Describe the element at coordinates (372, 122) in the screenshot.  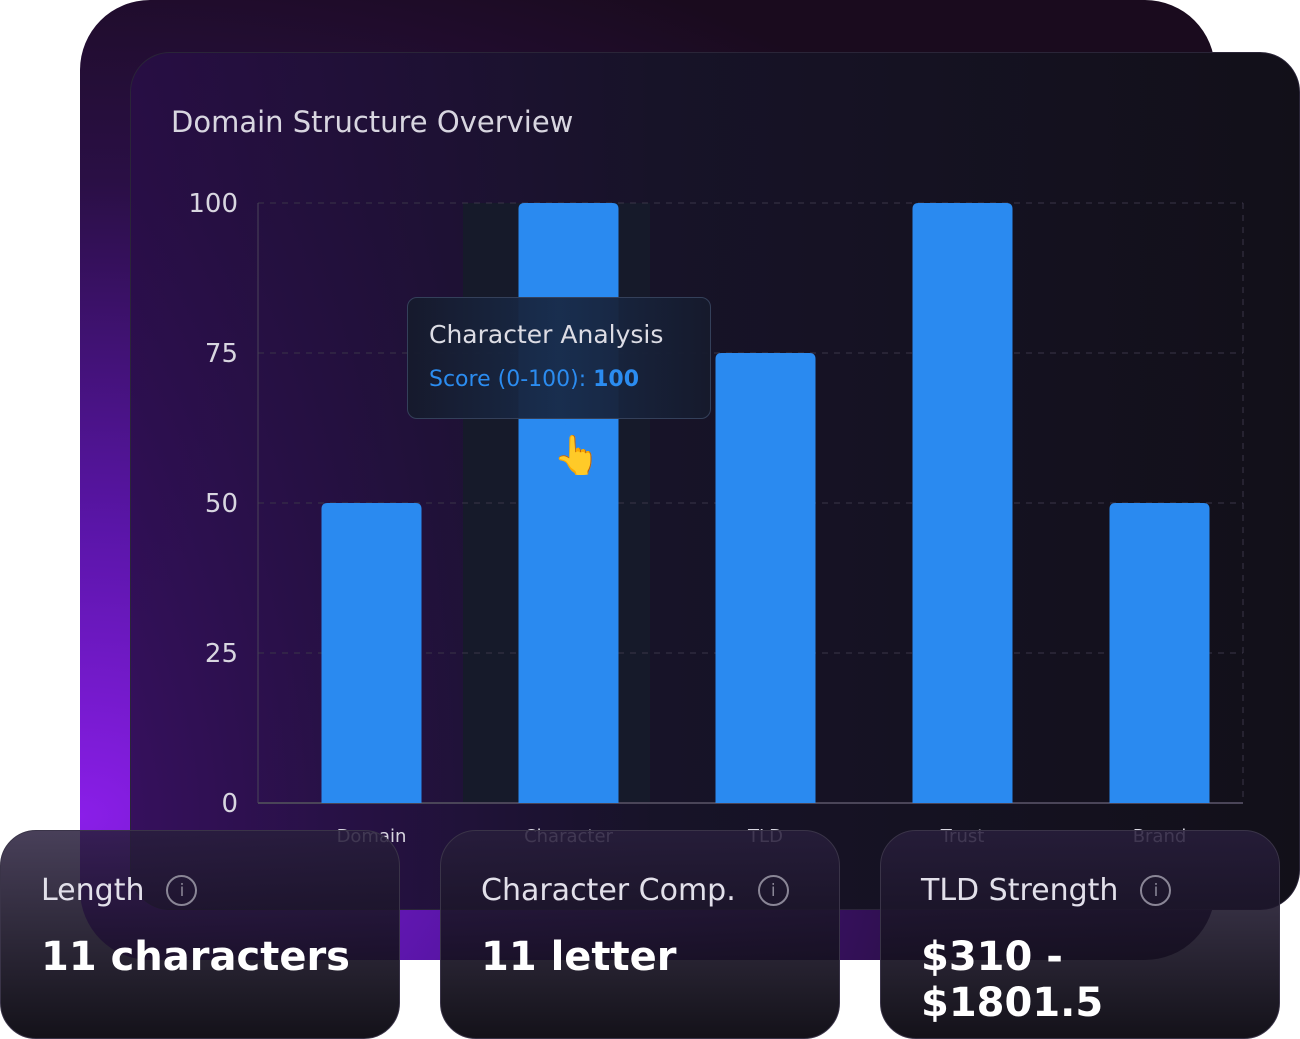
I see `chart-title: Domain Structure Overview` at that location.